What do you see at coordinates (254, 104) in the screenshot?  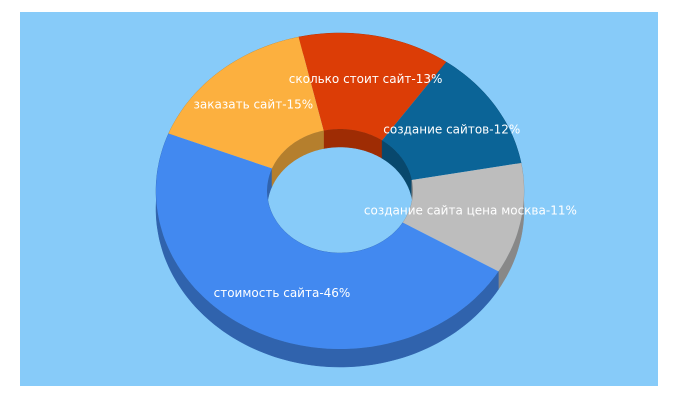 I see `slice-label: заказать сайт-15%` at bounding box center [254, 104].